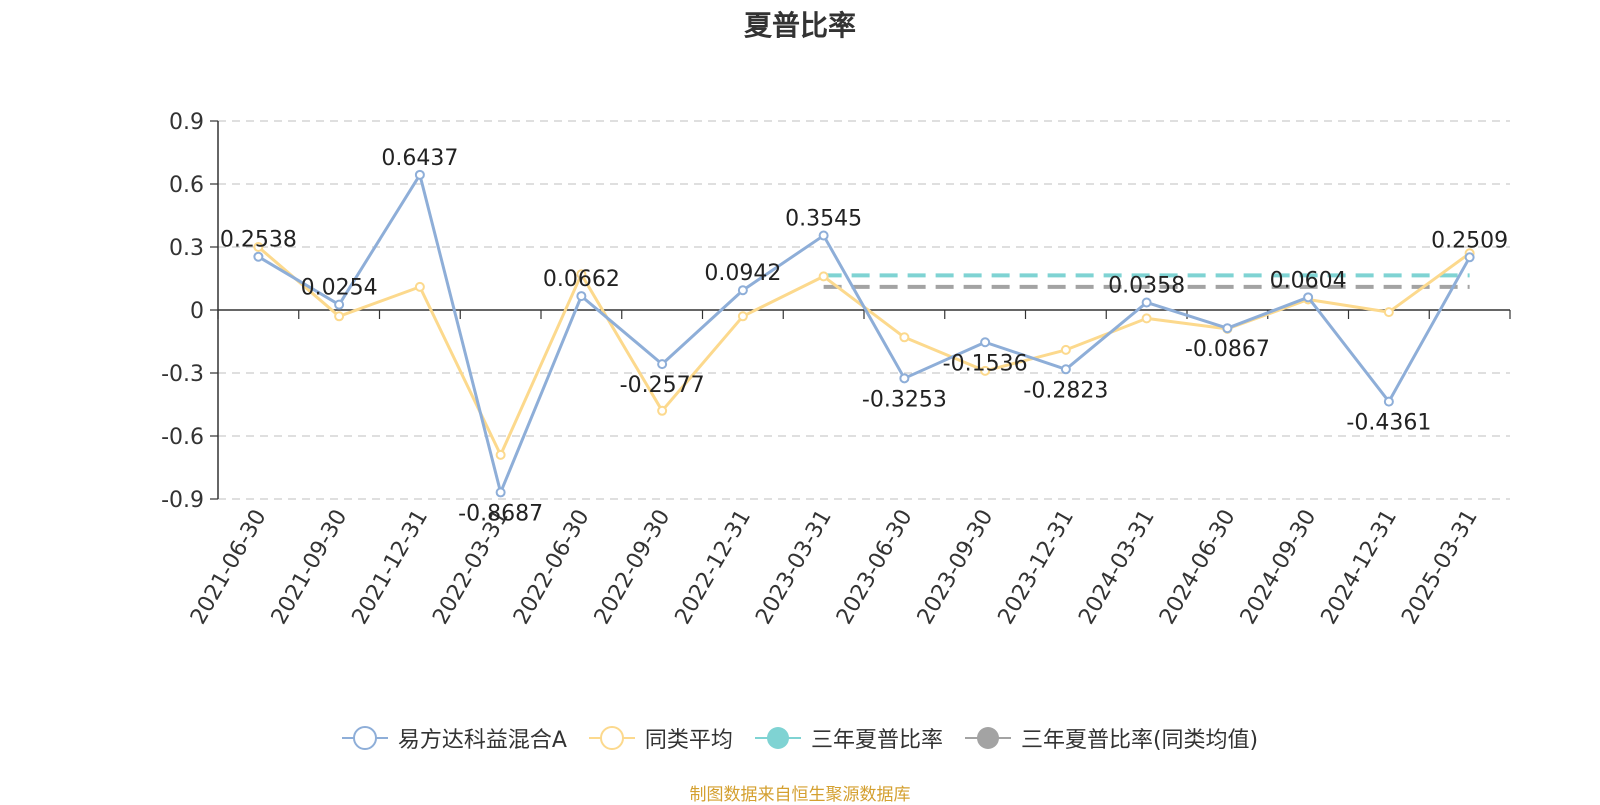 The width and height of the screenshot is (1600, 805). I want to click on x-tick-label: 2023-12-31, so click(1036, 567).